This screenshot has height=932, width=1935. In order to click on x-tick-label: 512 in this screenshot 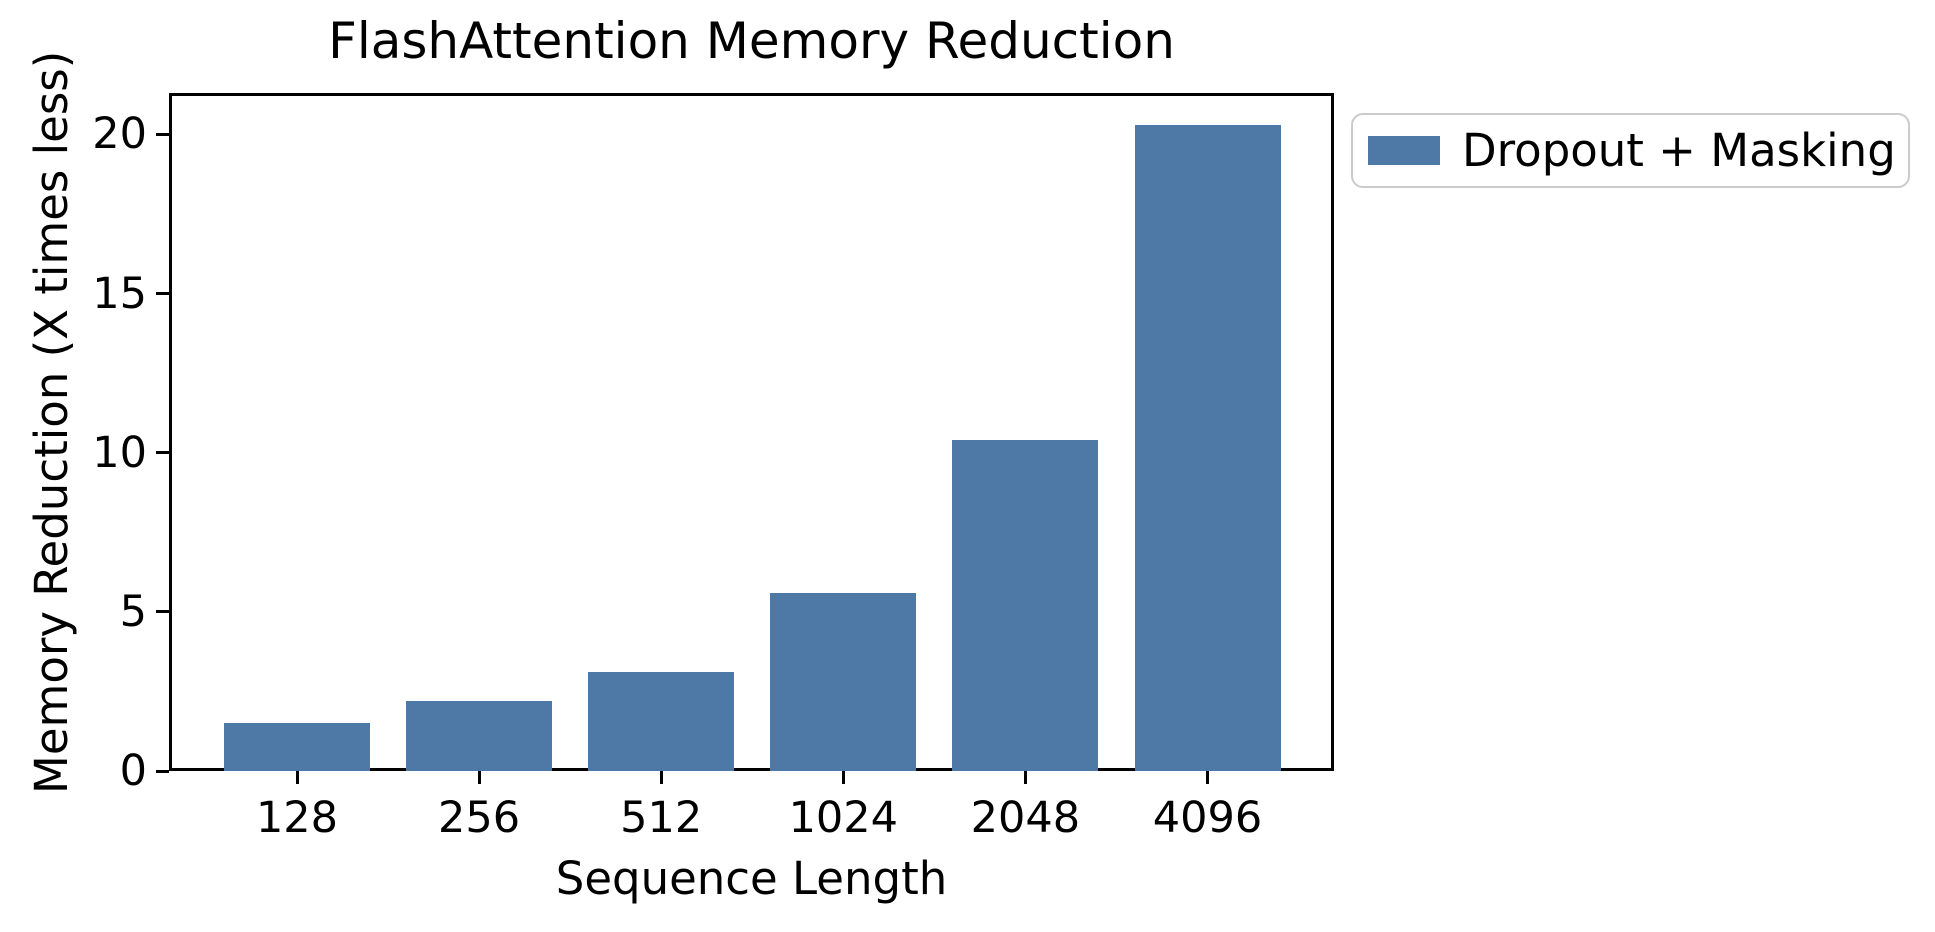, I will do `click(661, 818)`.